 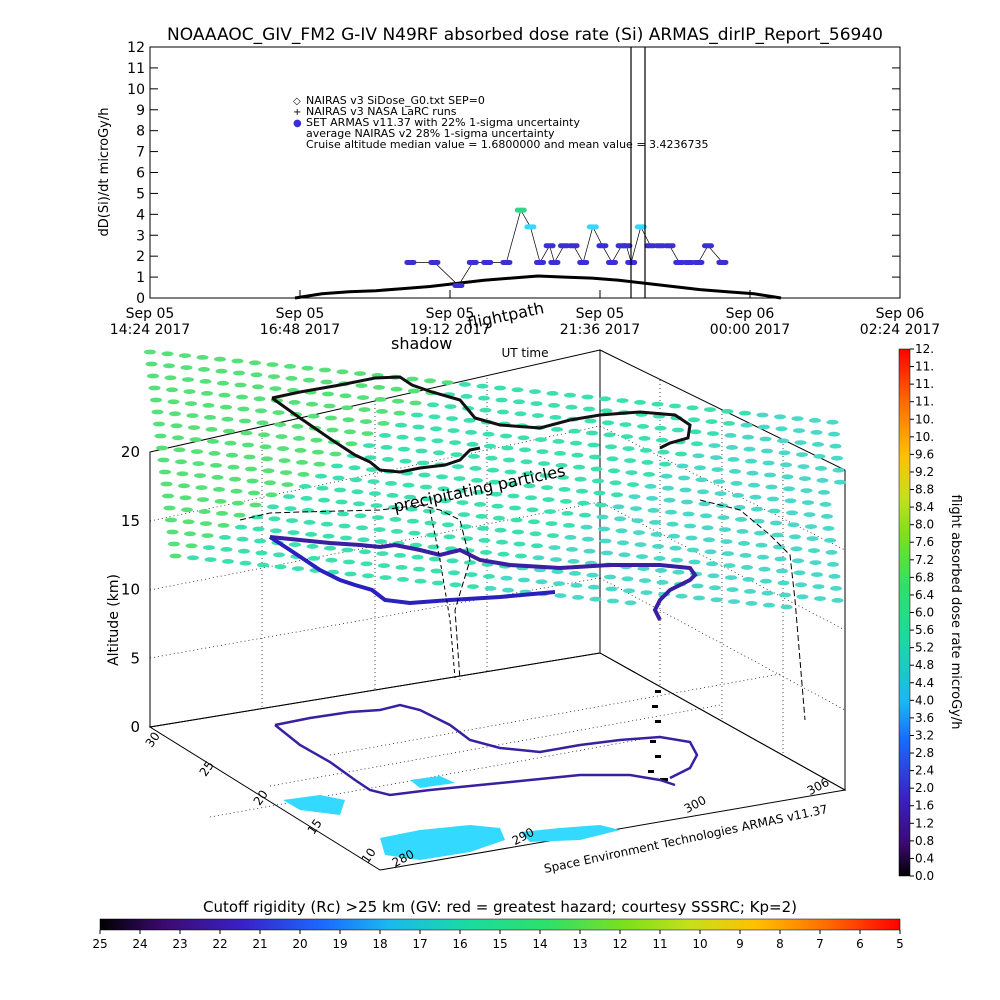 What do you see at coordinates (140, 174) in the screenshot?
I see `dose-y-tick-label: 6` at bounding box center [140, 174].